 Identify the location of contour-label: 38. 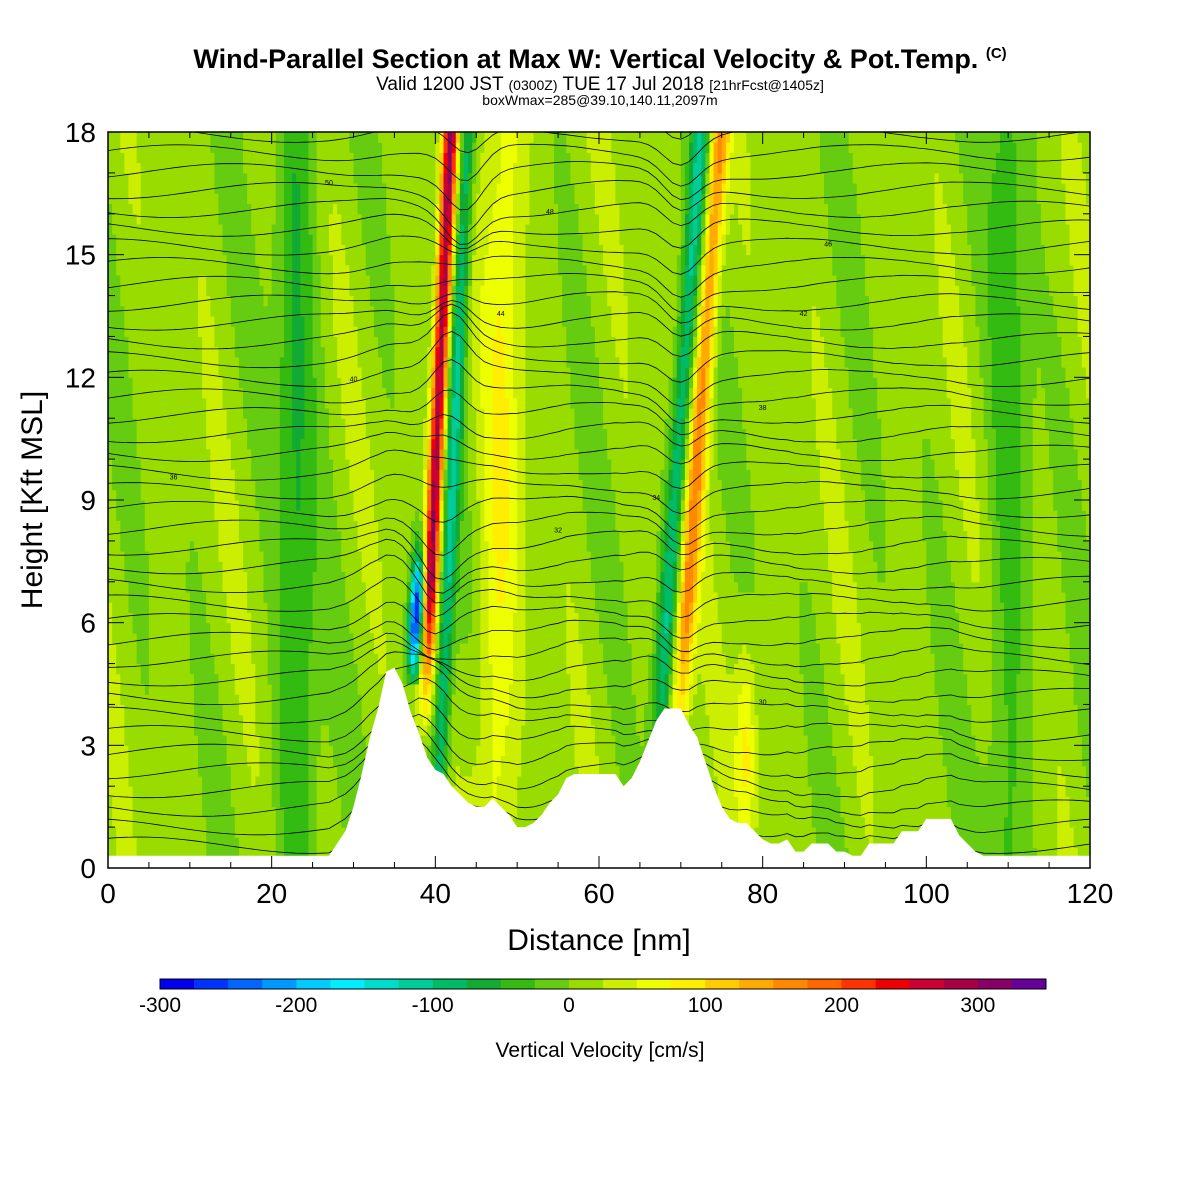
(763, 408).